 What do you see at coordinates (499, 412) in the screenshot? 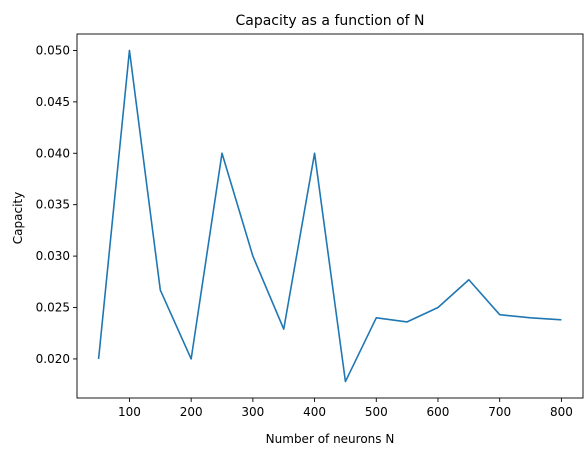
I see `x-tick-label: 700` at bounding box center [499, 412].